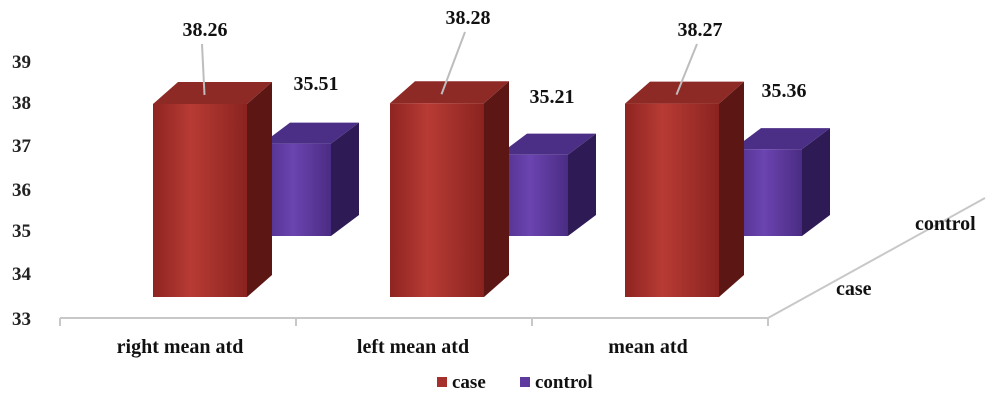  Describe the element at coordinates (316, 84) in the screenshot. I see `control-value-label: 35.51` at that location.